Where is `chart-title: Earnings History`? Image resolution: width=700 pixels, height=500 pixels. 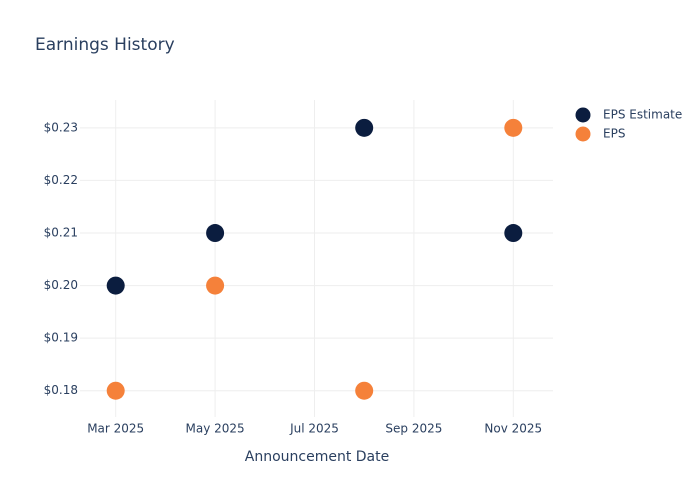 chart-title: Earnings History is located at coordinates (105, 45).